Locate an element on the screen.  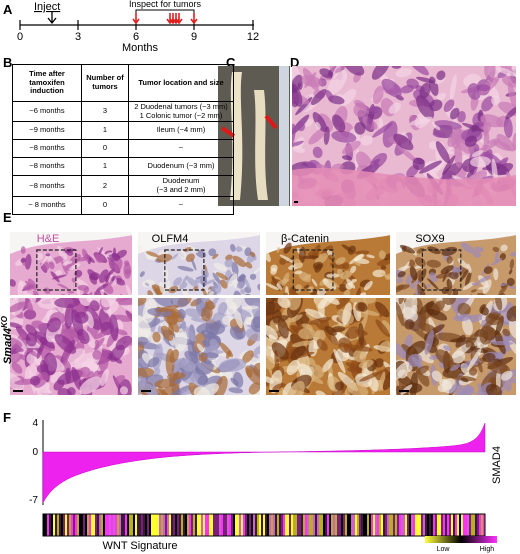
cell-line: ~ is located at coordinates (181, 148).